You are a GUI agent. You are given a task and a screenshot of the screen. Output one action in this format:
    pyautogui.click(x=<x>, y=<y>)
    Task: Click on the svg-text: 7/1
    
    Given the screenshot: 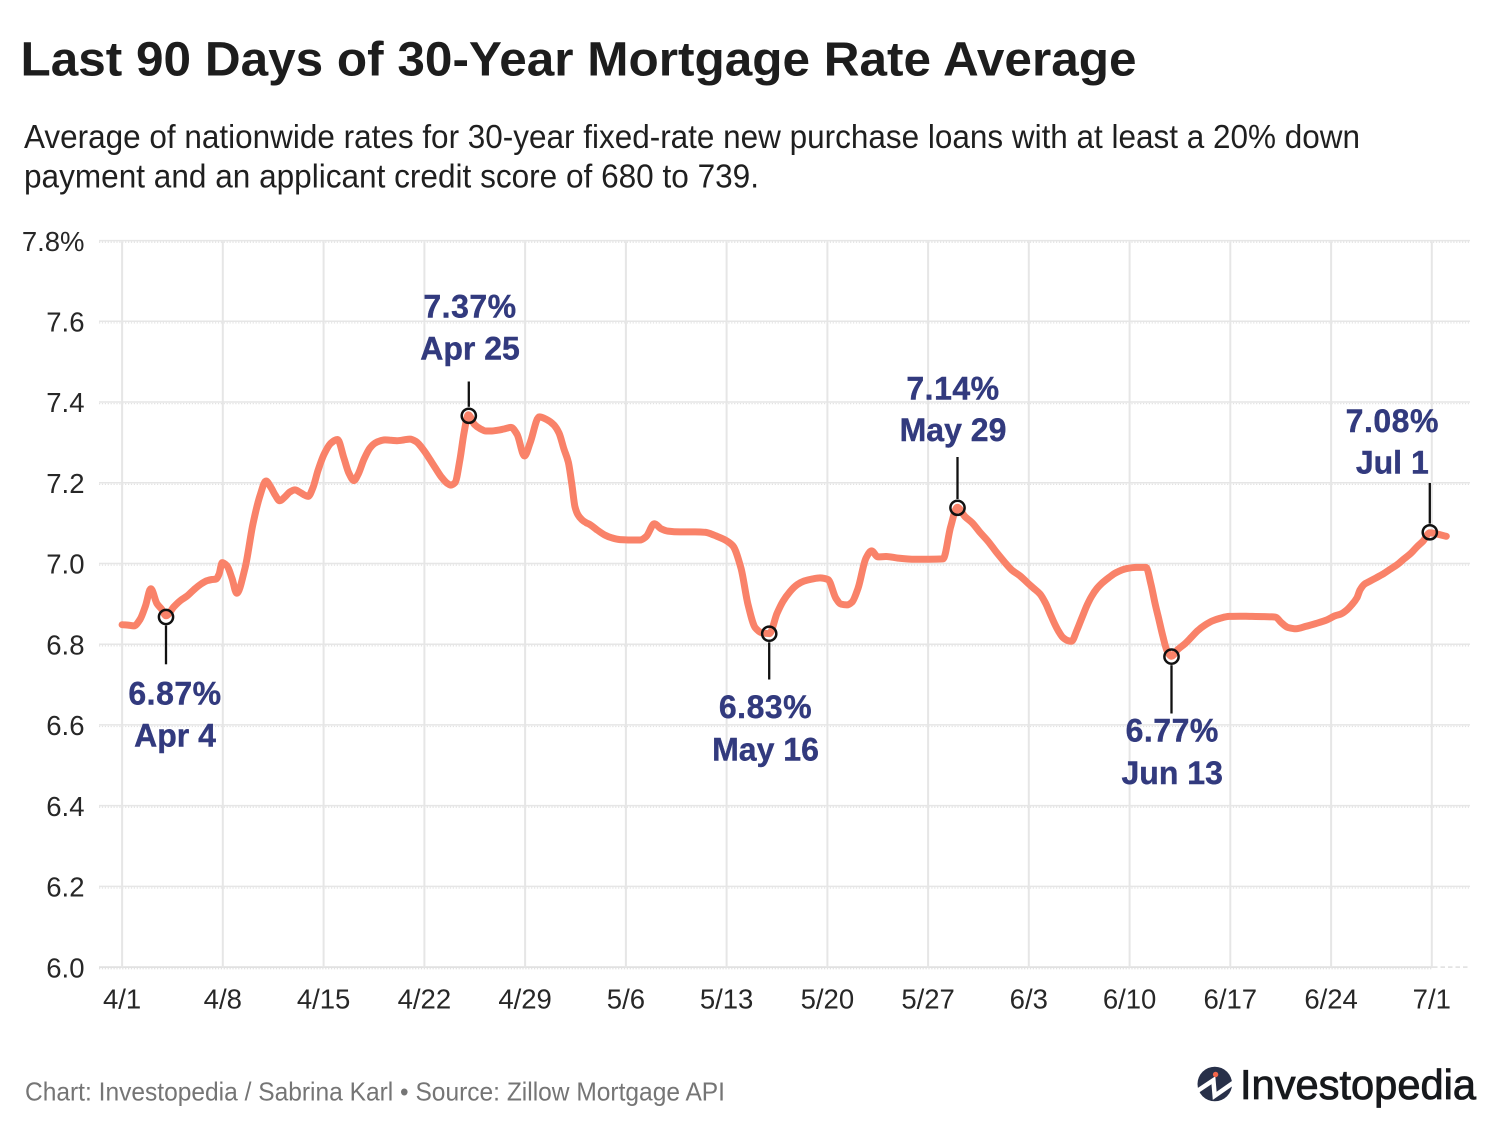 What is the action you would take?
    pyautogui.click(x=1432, y=999)
    